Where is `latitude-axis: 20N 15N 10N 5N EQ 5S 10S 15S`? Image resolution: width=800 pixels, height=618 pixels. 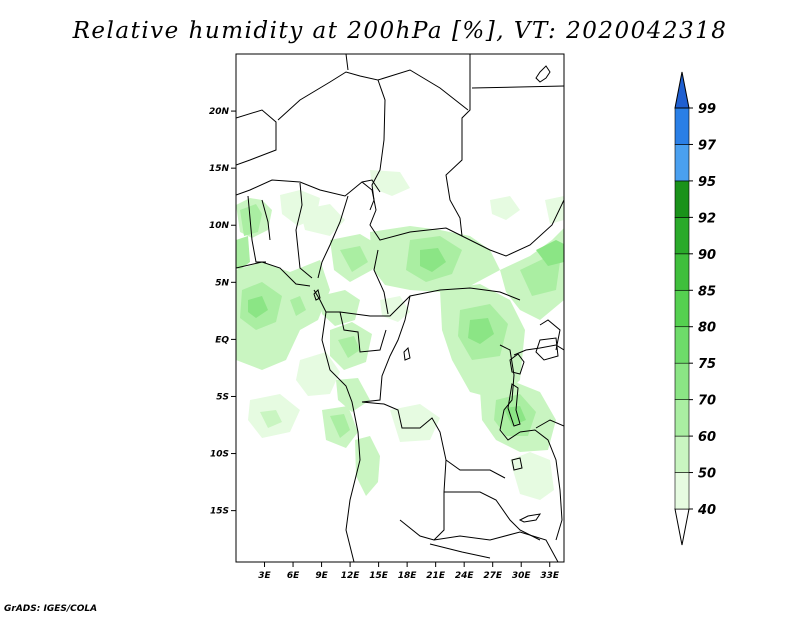
latitude-axis: 20N 15N 10N 5N EQ 5S 10S 15S is located at coordinates (222, 312).